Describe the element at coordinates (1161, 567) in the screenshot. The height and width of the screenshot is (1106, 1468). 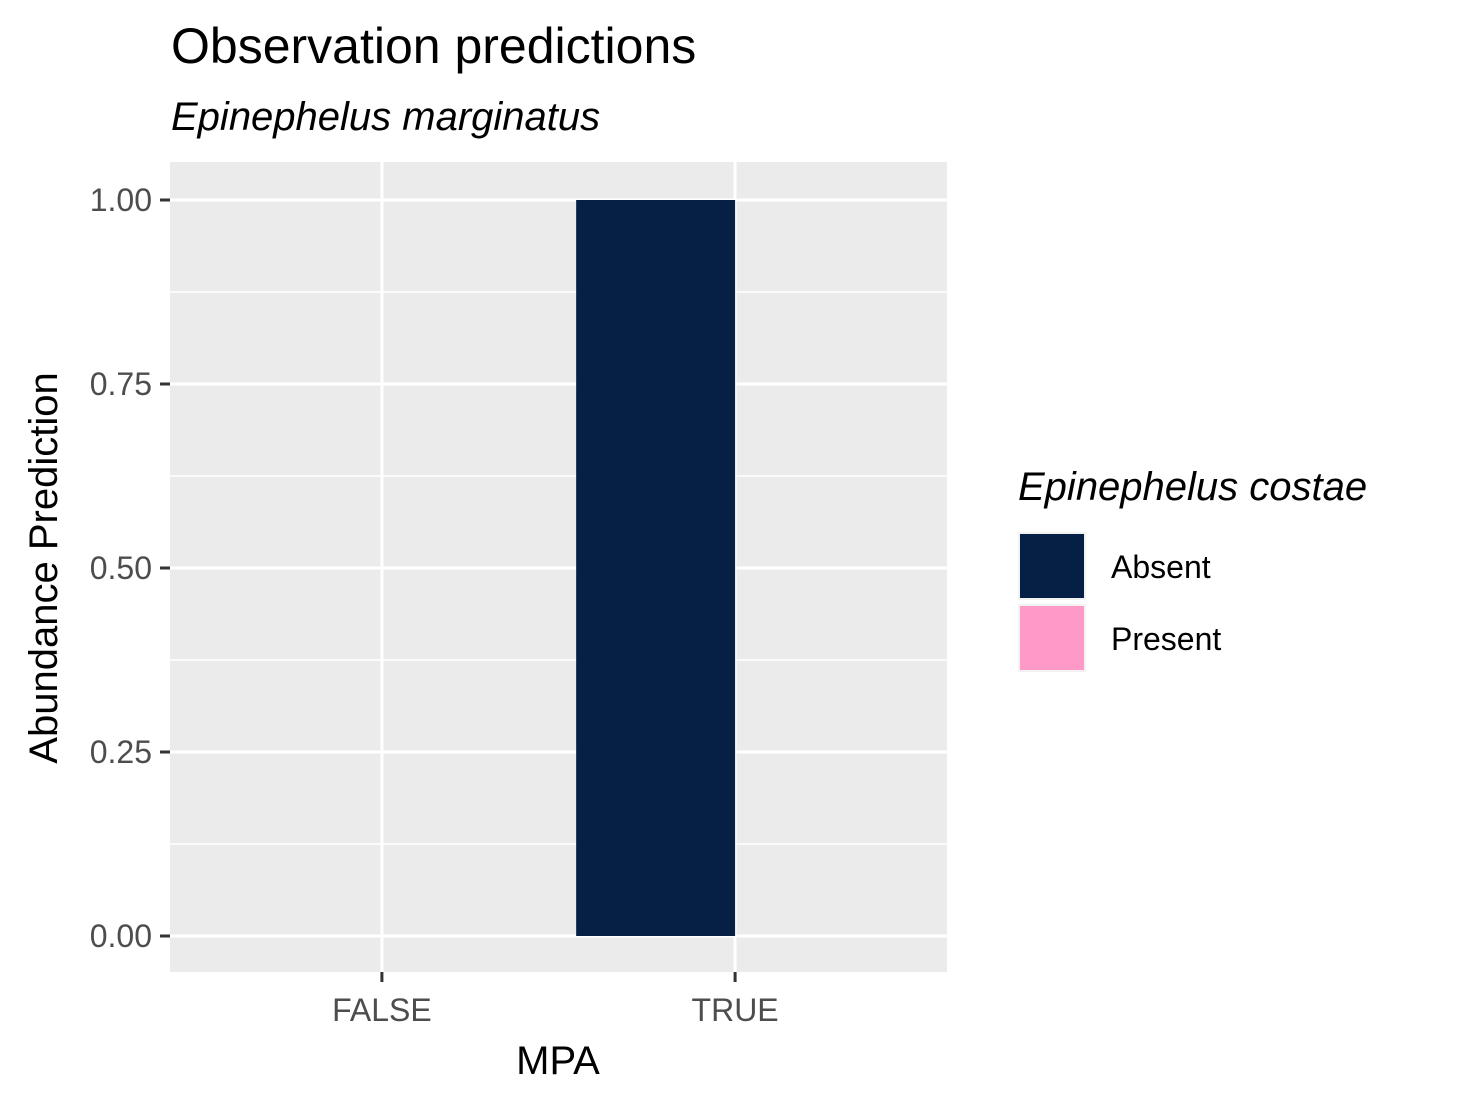
I see `legend-label: Absent` at that location.